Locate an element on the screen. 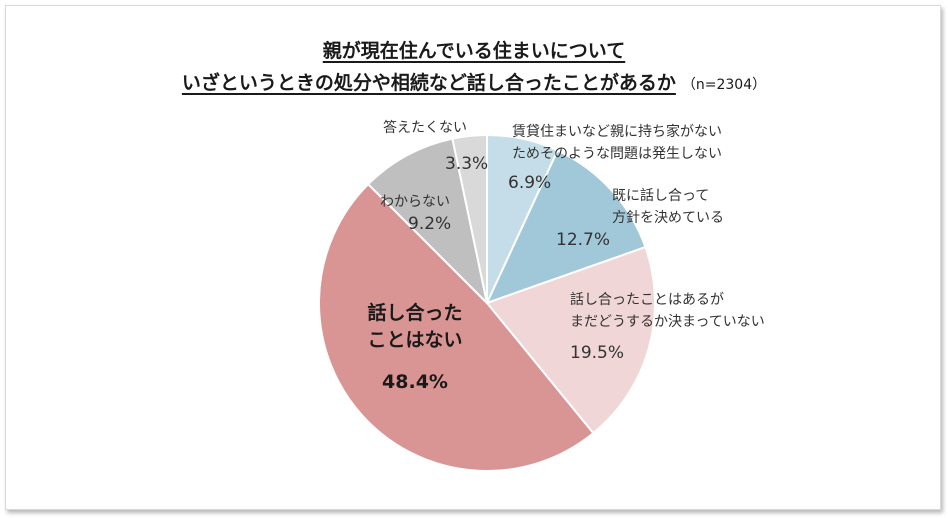 This screenshot has height=518, width=948. slice-label-6: 答えたくない is located at coordinates (425, 127).